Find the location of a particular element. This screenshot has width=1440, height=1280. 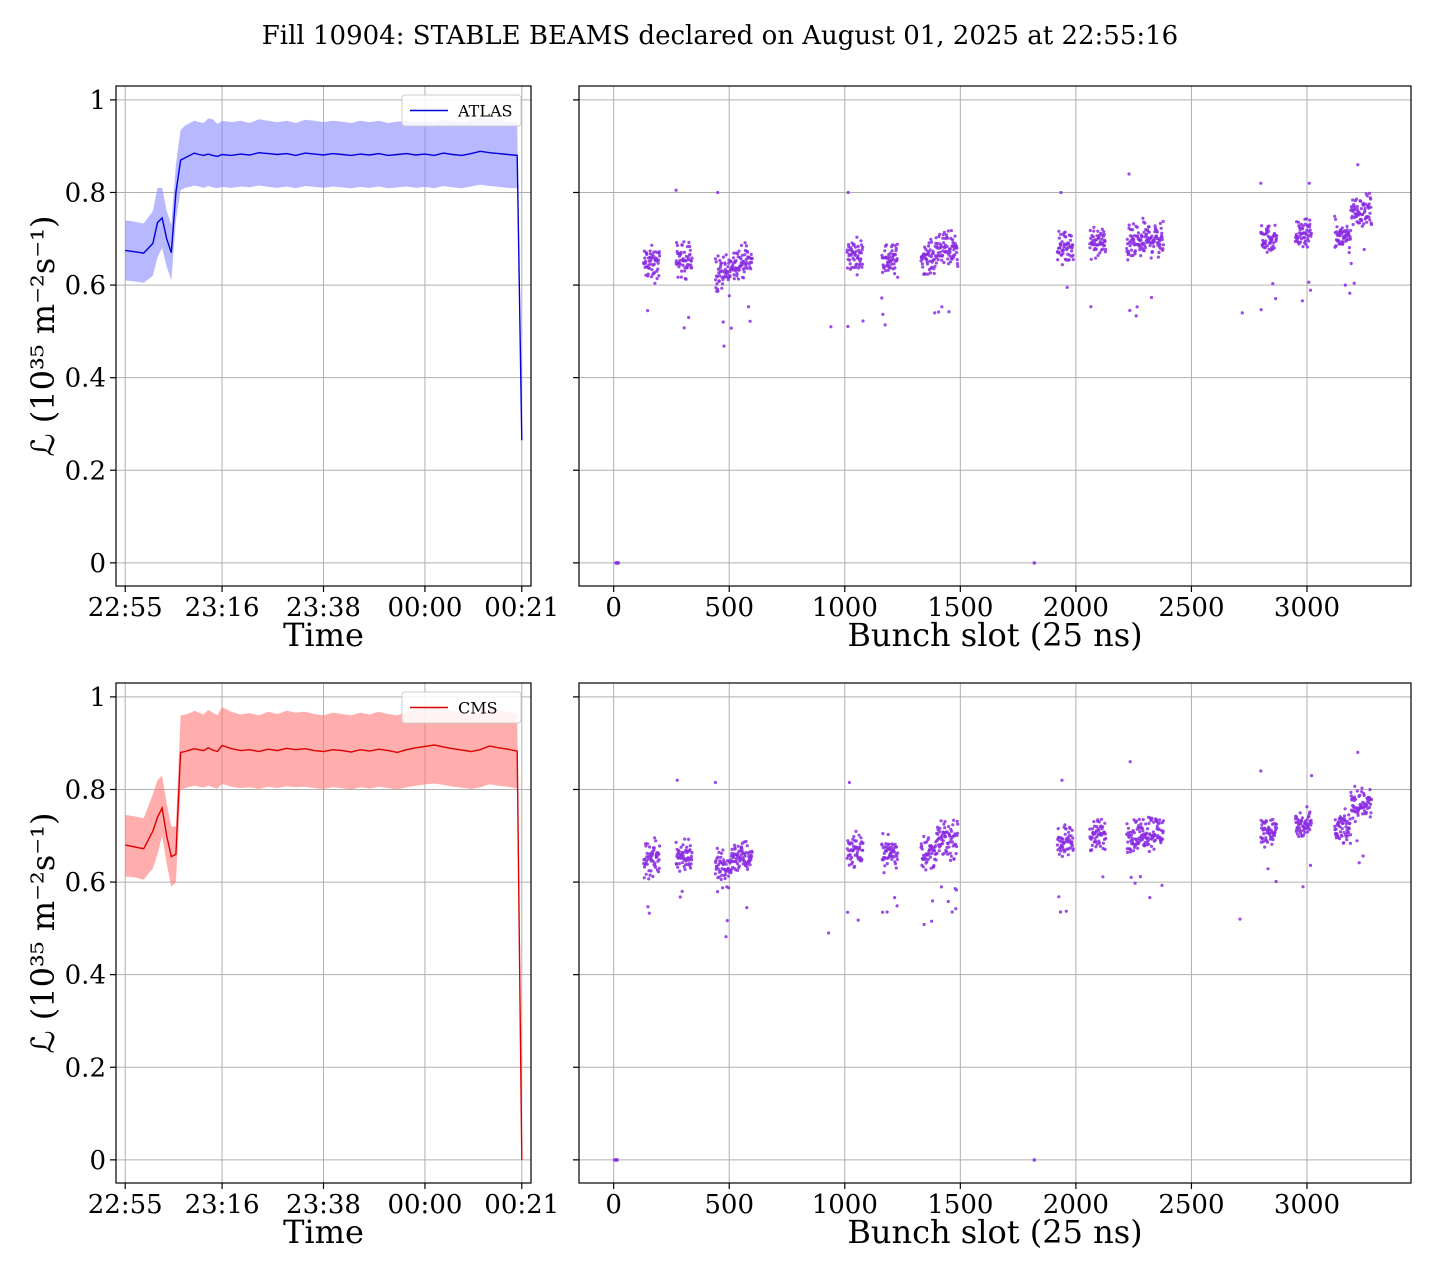

legend-label: CMS is located at coordinates (478, 708).